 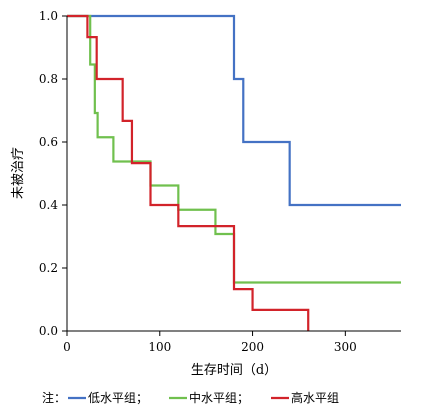 What do you see at coordinates (48, 142) in the screenshot?
I see `y-tick-label: 0.6` at bounding box center [48, 142].